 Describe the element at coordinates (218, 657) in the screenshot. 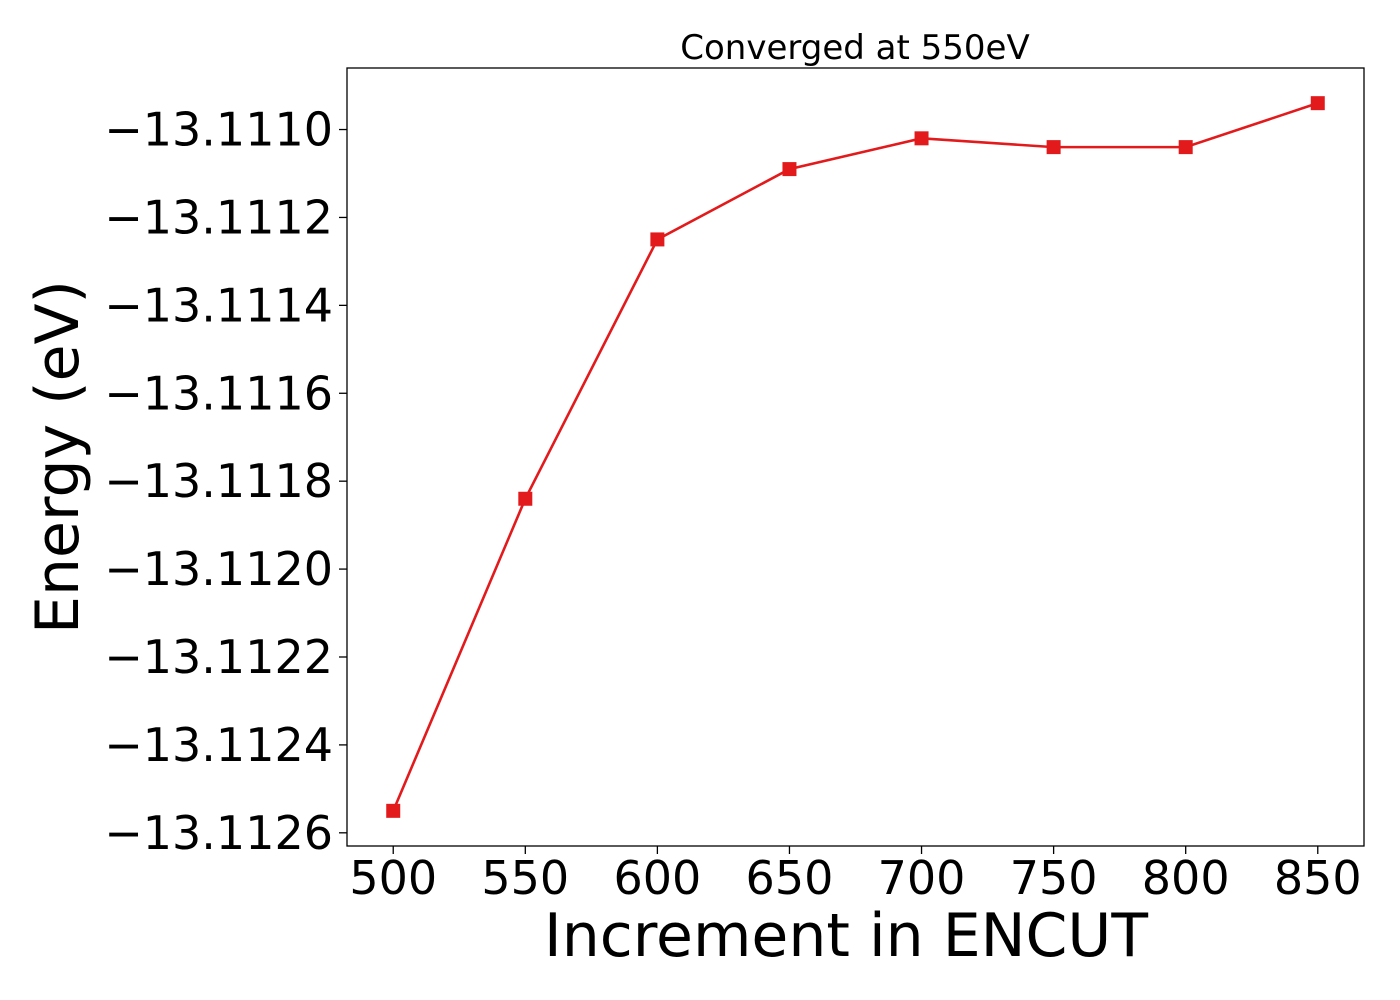

I see `y-tick-label: −13.1122` at that location.